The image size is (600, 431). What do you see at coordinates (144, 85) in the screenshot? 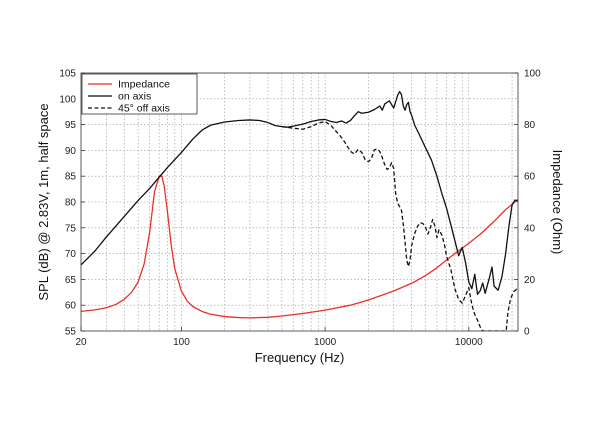
I see `legend-label-impedance: Impedance` at bounding box center [144, 85].